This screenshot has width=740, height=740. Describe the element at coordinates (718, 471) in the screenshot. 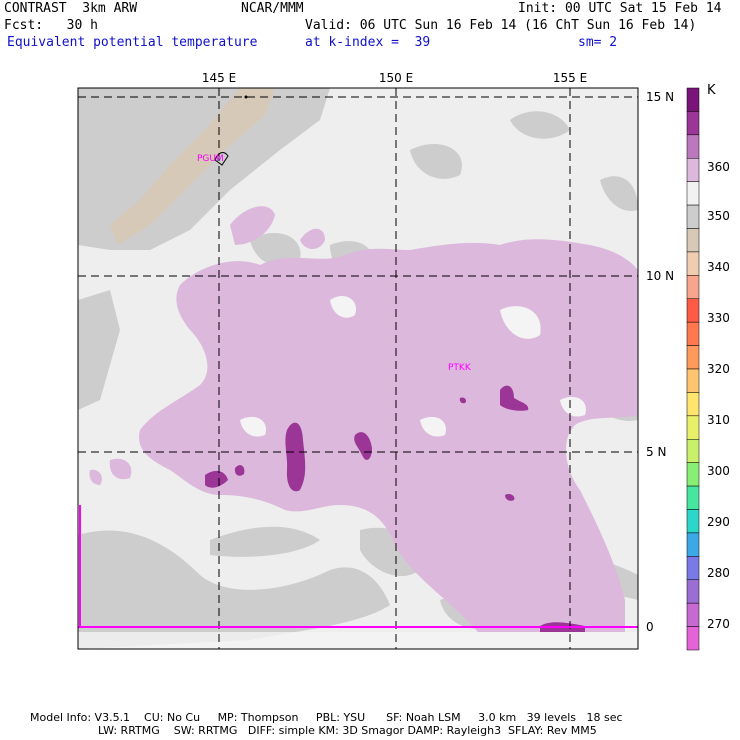

I see `cb-label-300: 300` at that location.